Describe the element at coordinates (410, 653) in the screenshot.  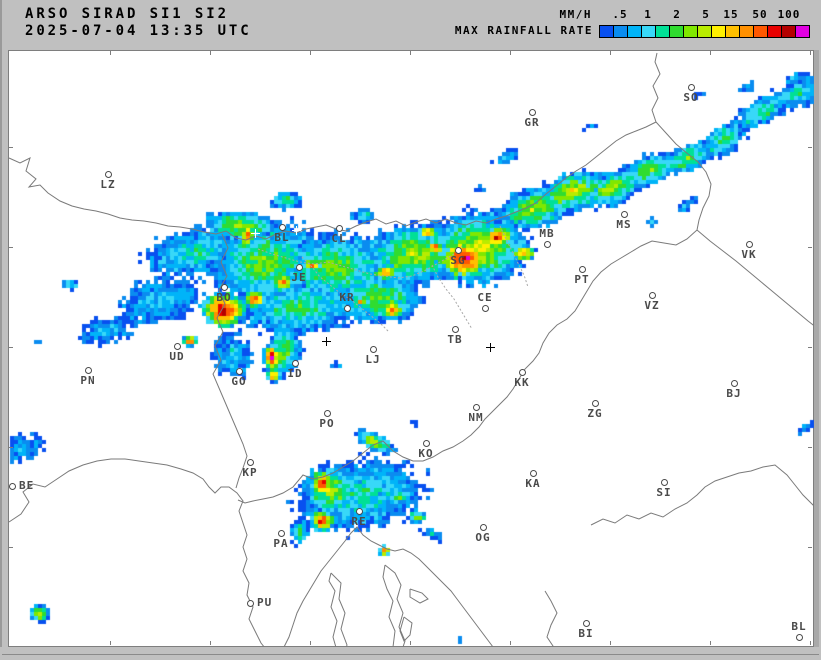
I see `bottom-strip` at that location.